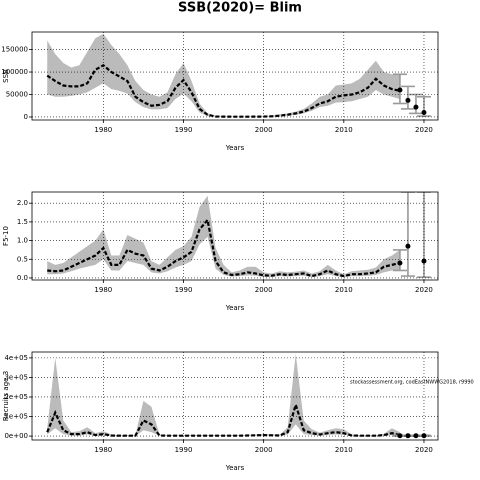 This screenshot has height=480, width=480. I want to click on y-tick-label: 100000, so click(14, 72).